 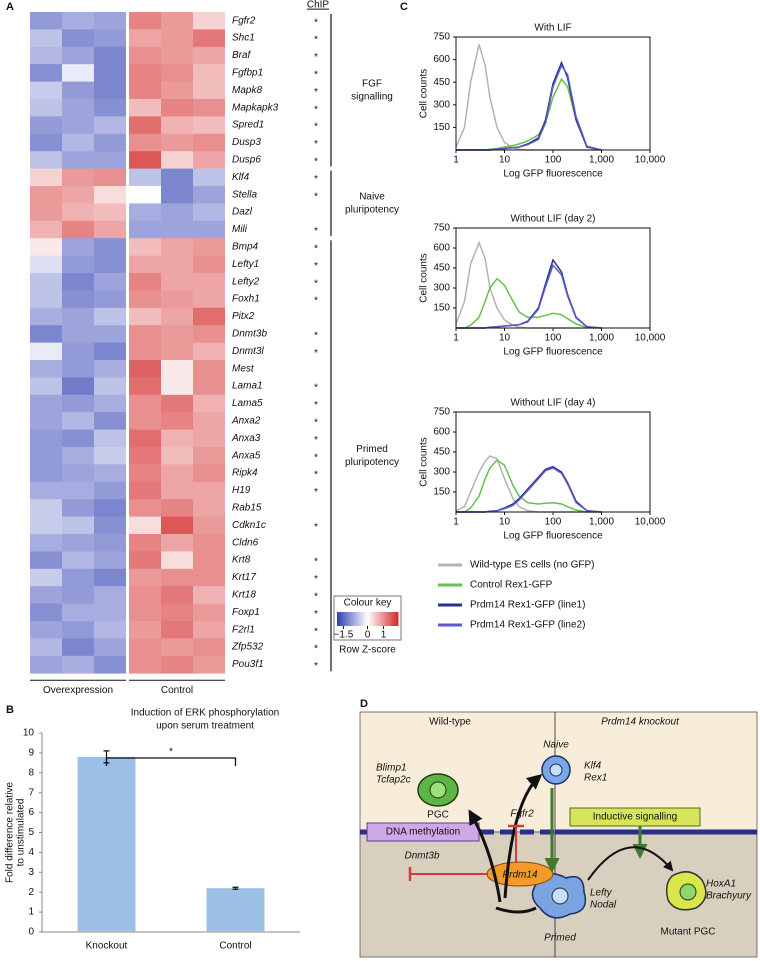 I want to click on x-axis-label: Log GFP fluorescence, so click(x=553, y=352).